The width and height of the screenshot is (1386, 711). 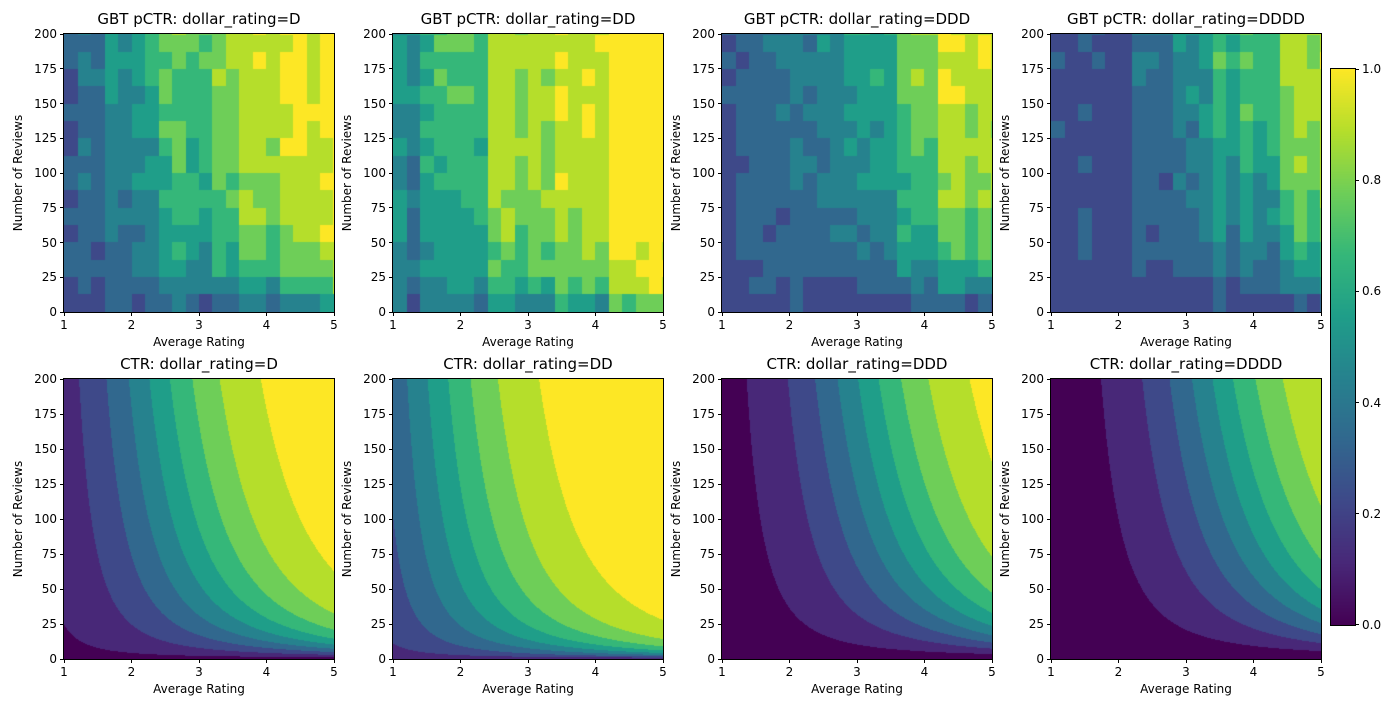 I want to click on colorbar-tick-label: 1.0, so click(x=1372, y=69).